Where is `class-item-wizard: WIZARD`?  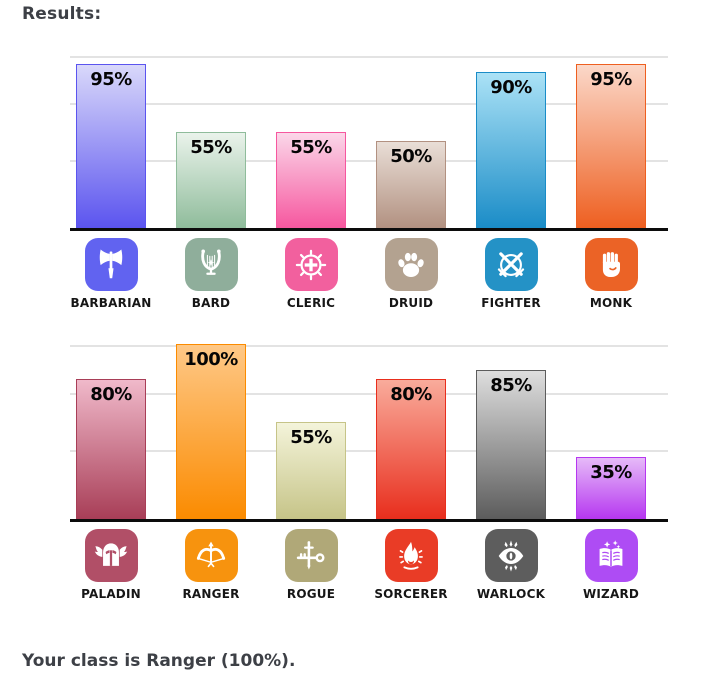 class-item-wizard: WIZARD is located at coordinates (611, 565).